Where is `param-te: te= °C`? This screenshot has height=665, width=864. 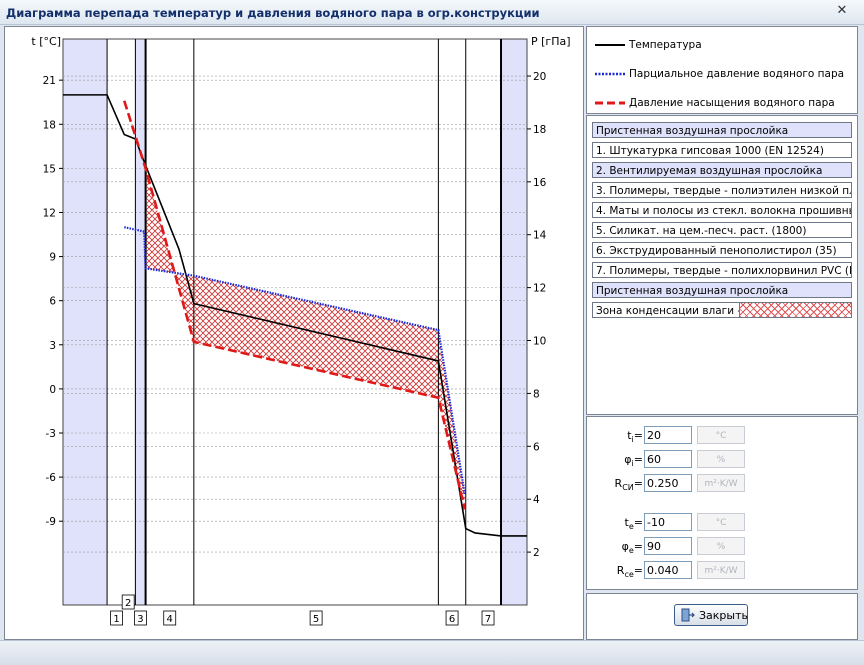
param-te: te= °C is located at coordinates (722, 523).